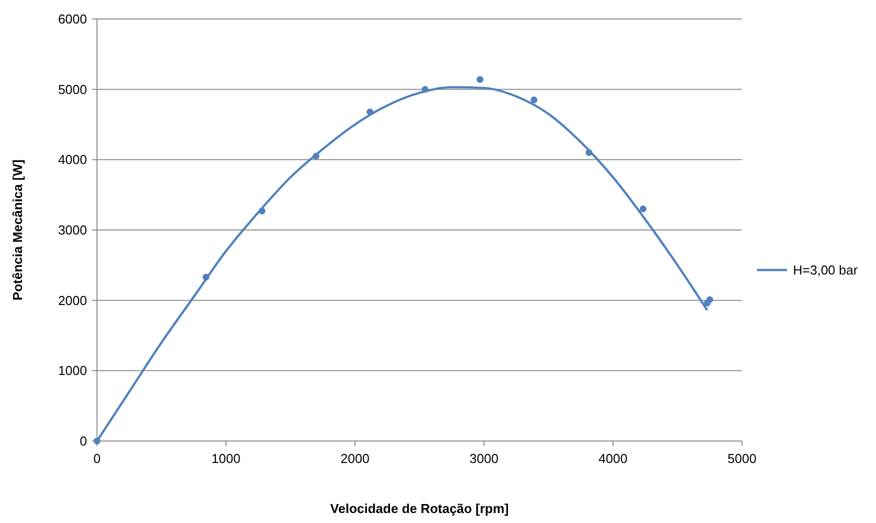 This screenshot has height=523, width=876. Describe the element at coordinates (419, 508) in the screenshot. I see `x-axis-title: Velocidade de Rotação [rpm]` at that location.